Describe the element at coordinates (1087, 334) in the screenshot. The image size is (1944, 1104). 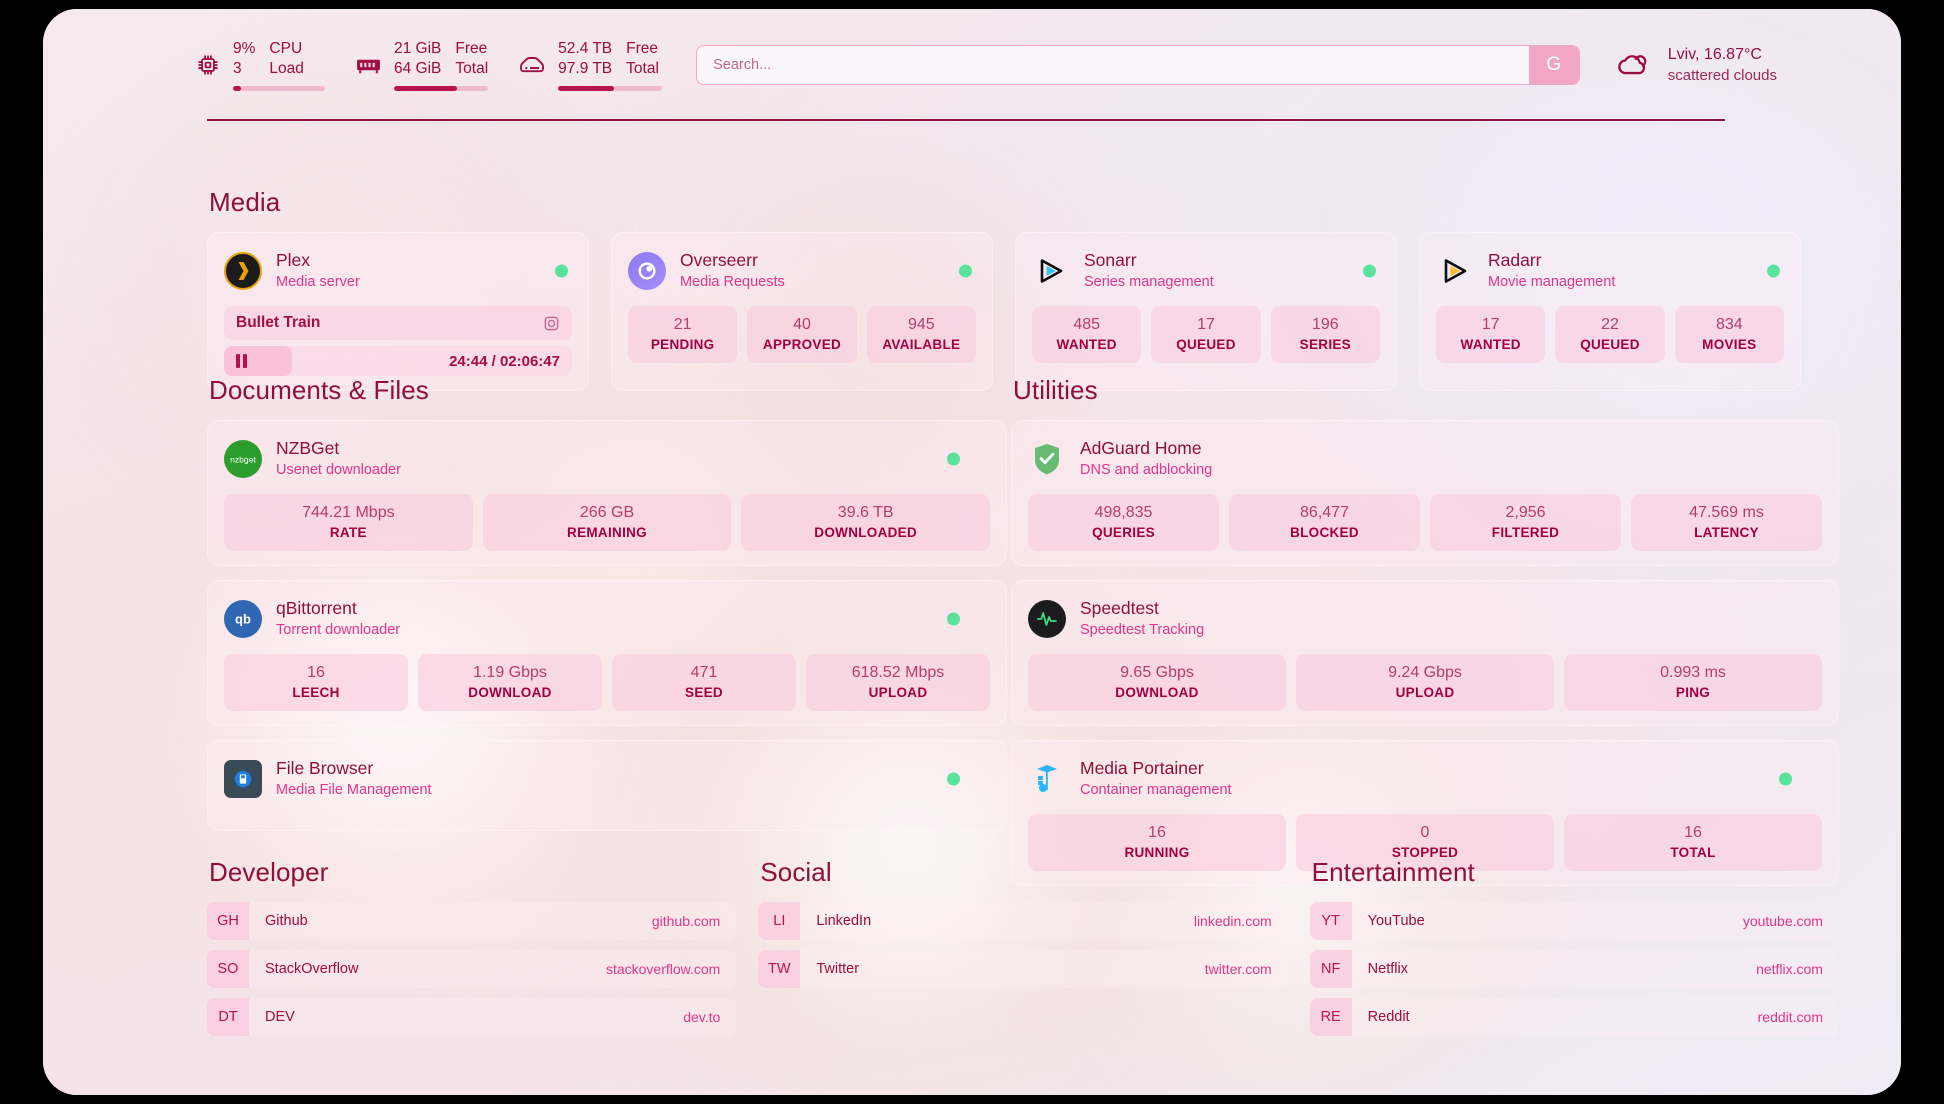
I see `stat-tile: 485 WANTED` at that location.